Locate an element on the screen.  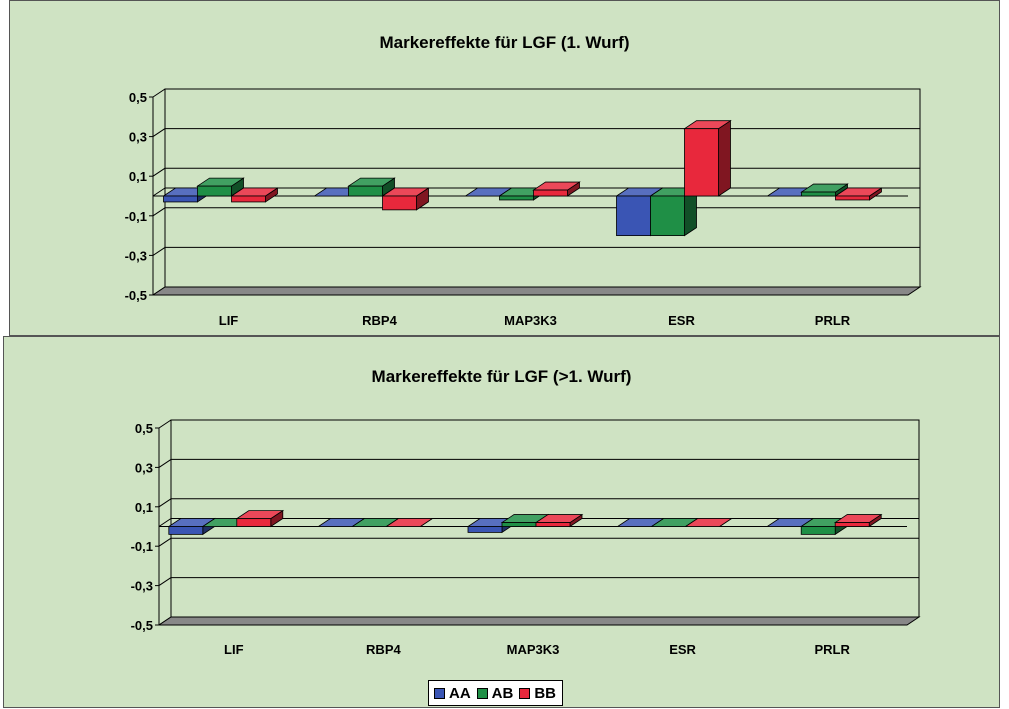
legend-label-bb: BB is located at coordinates (545, 693).